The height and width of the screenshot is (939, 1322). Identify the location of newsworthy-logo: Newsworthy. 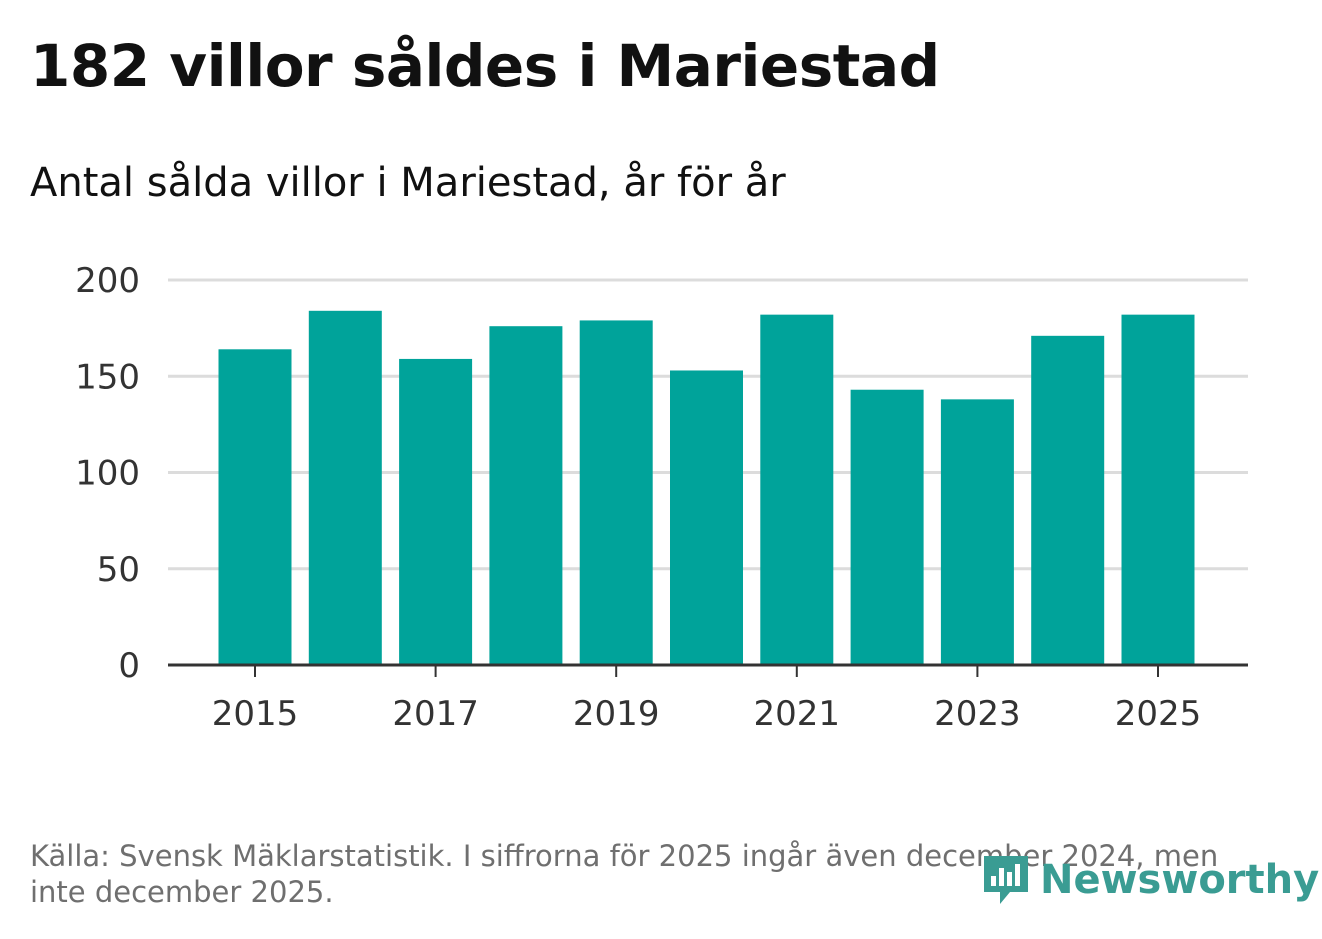
(1149, 880).